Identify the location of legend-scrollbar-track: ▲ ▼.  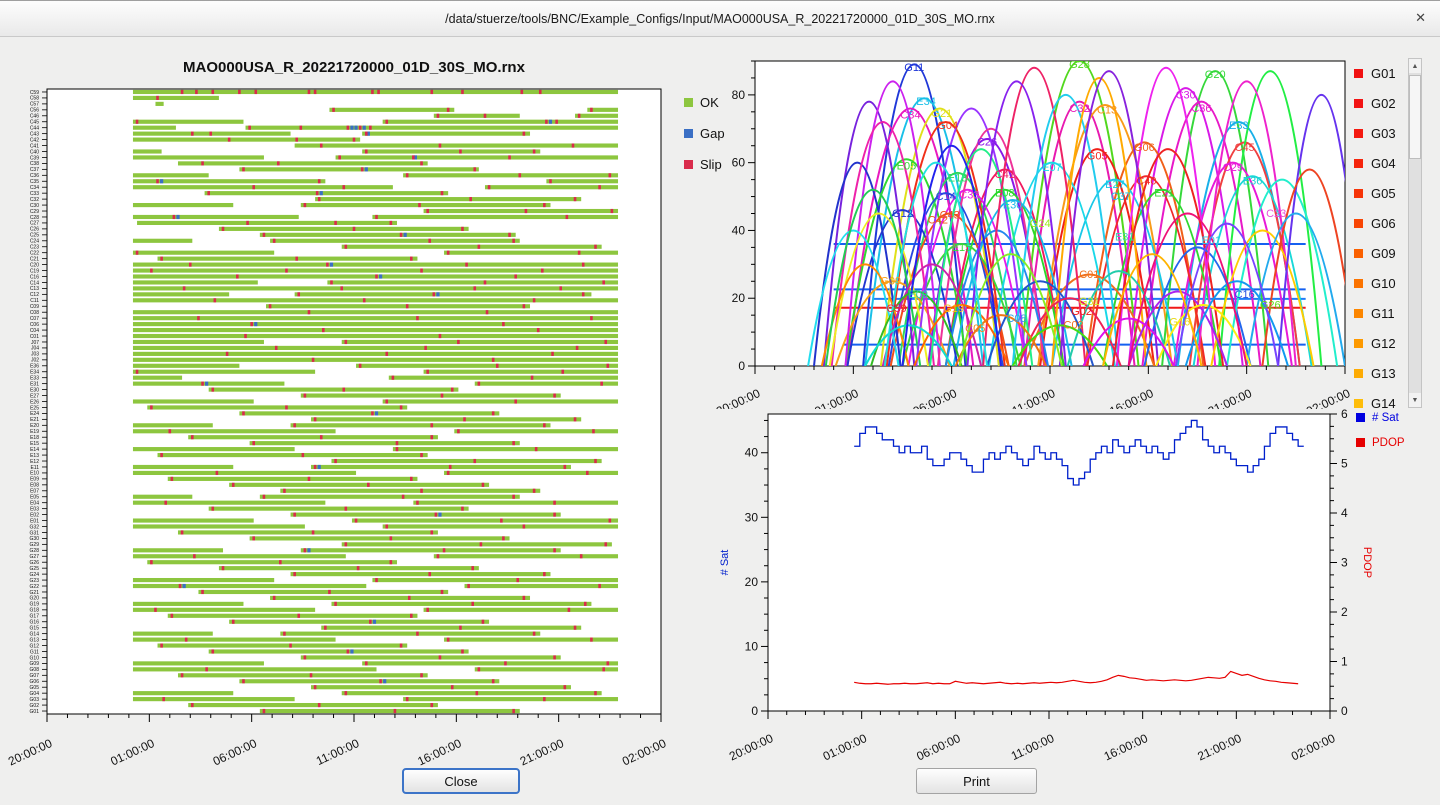
(1415, 233).